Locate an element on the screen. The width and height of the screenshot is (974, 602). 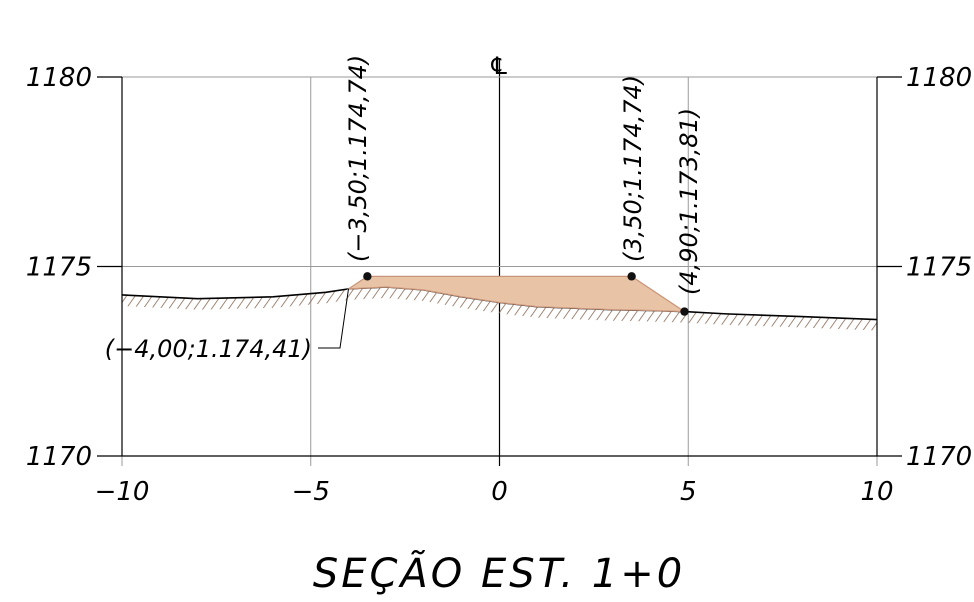
y-tick-label-right: 1175 is located at coordinates (939, 268).